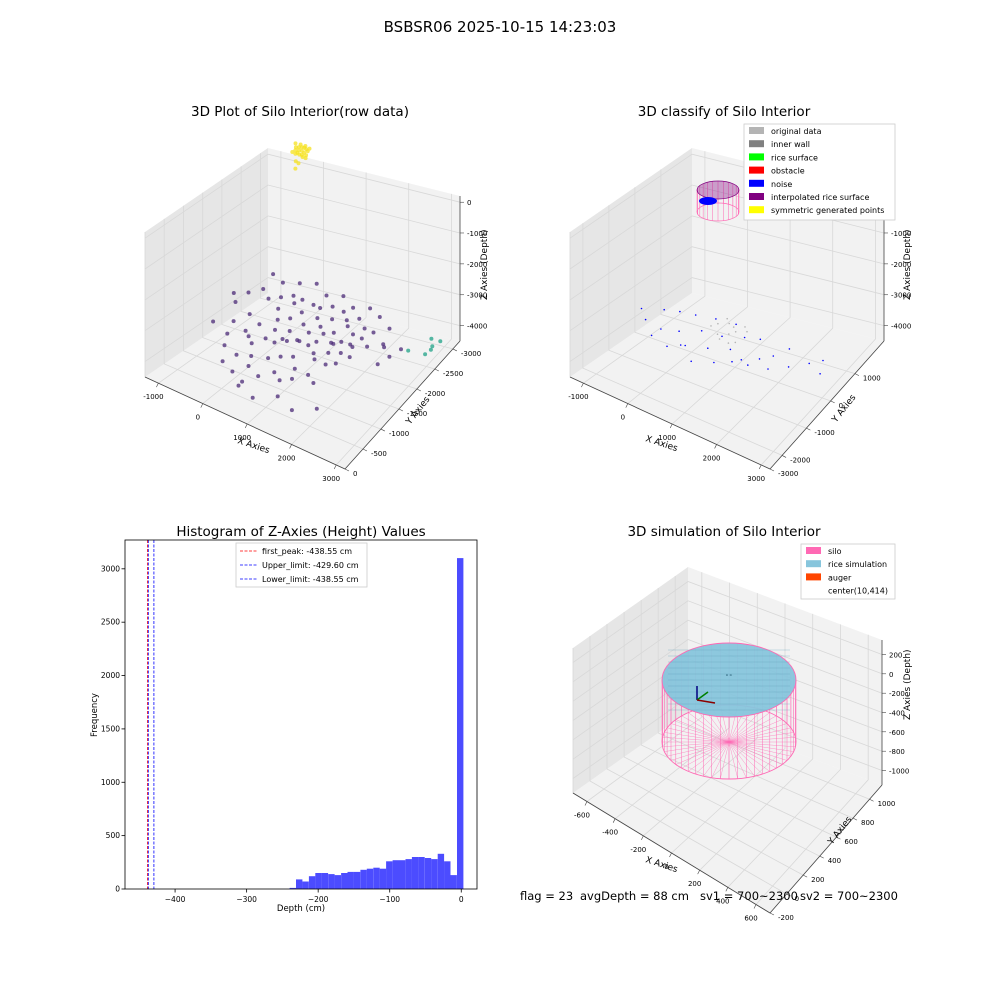  I want to click on panel2-legend-swatch, so click(756, 183).